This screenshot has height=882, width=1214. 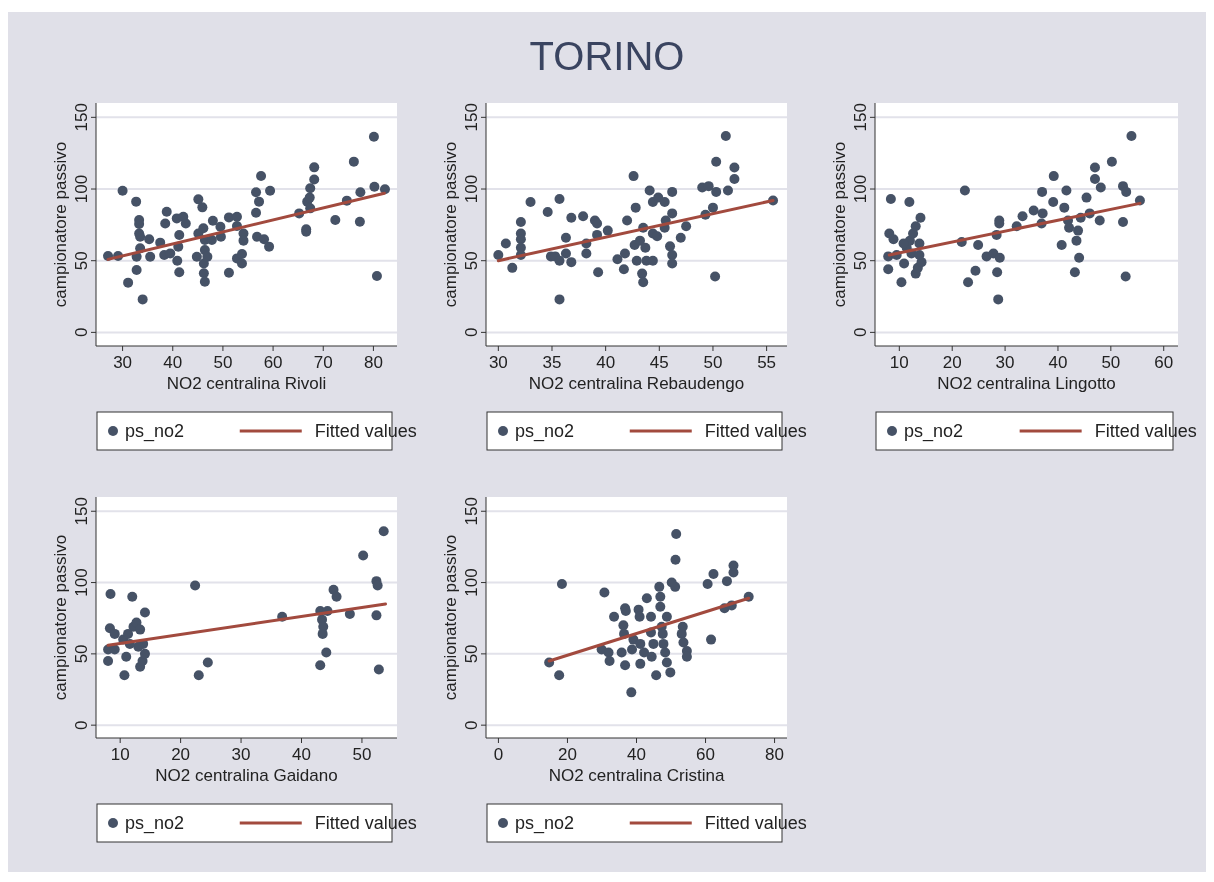 What do you see at coordinates (323, 362) in the screenshot?
I see `x-tick-label: 70` at bounding box center [323, 362].